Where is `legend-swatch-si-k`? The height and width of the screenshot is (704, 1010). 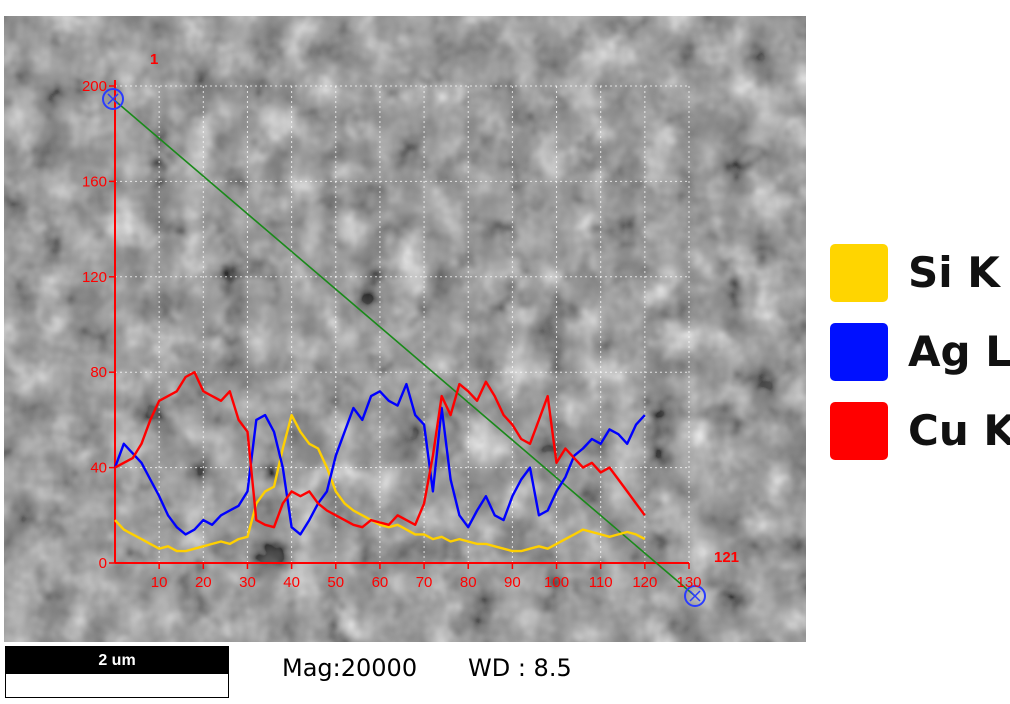 legend-swatch-si-k is located at coordinates (859, 273).